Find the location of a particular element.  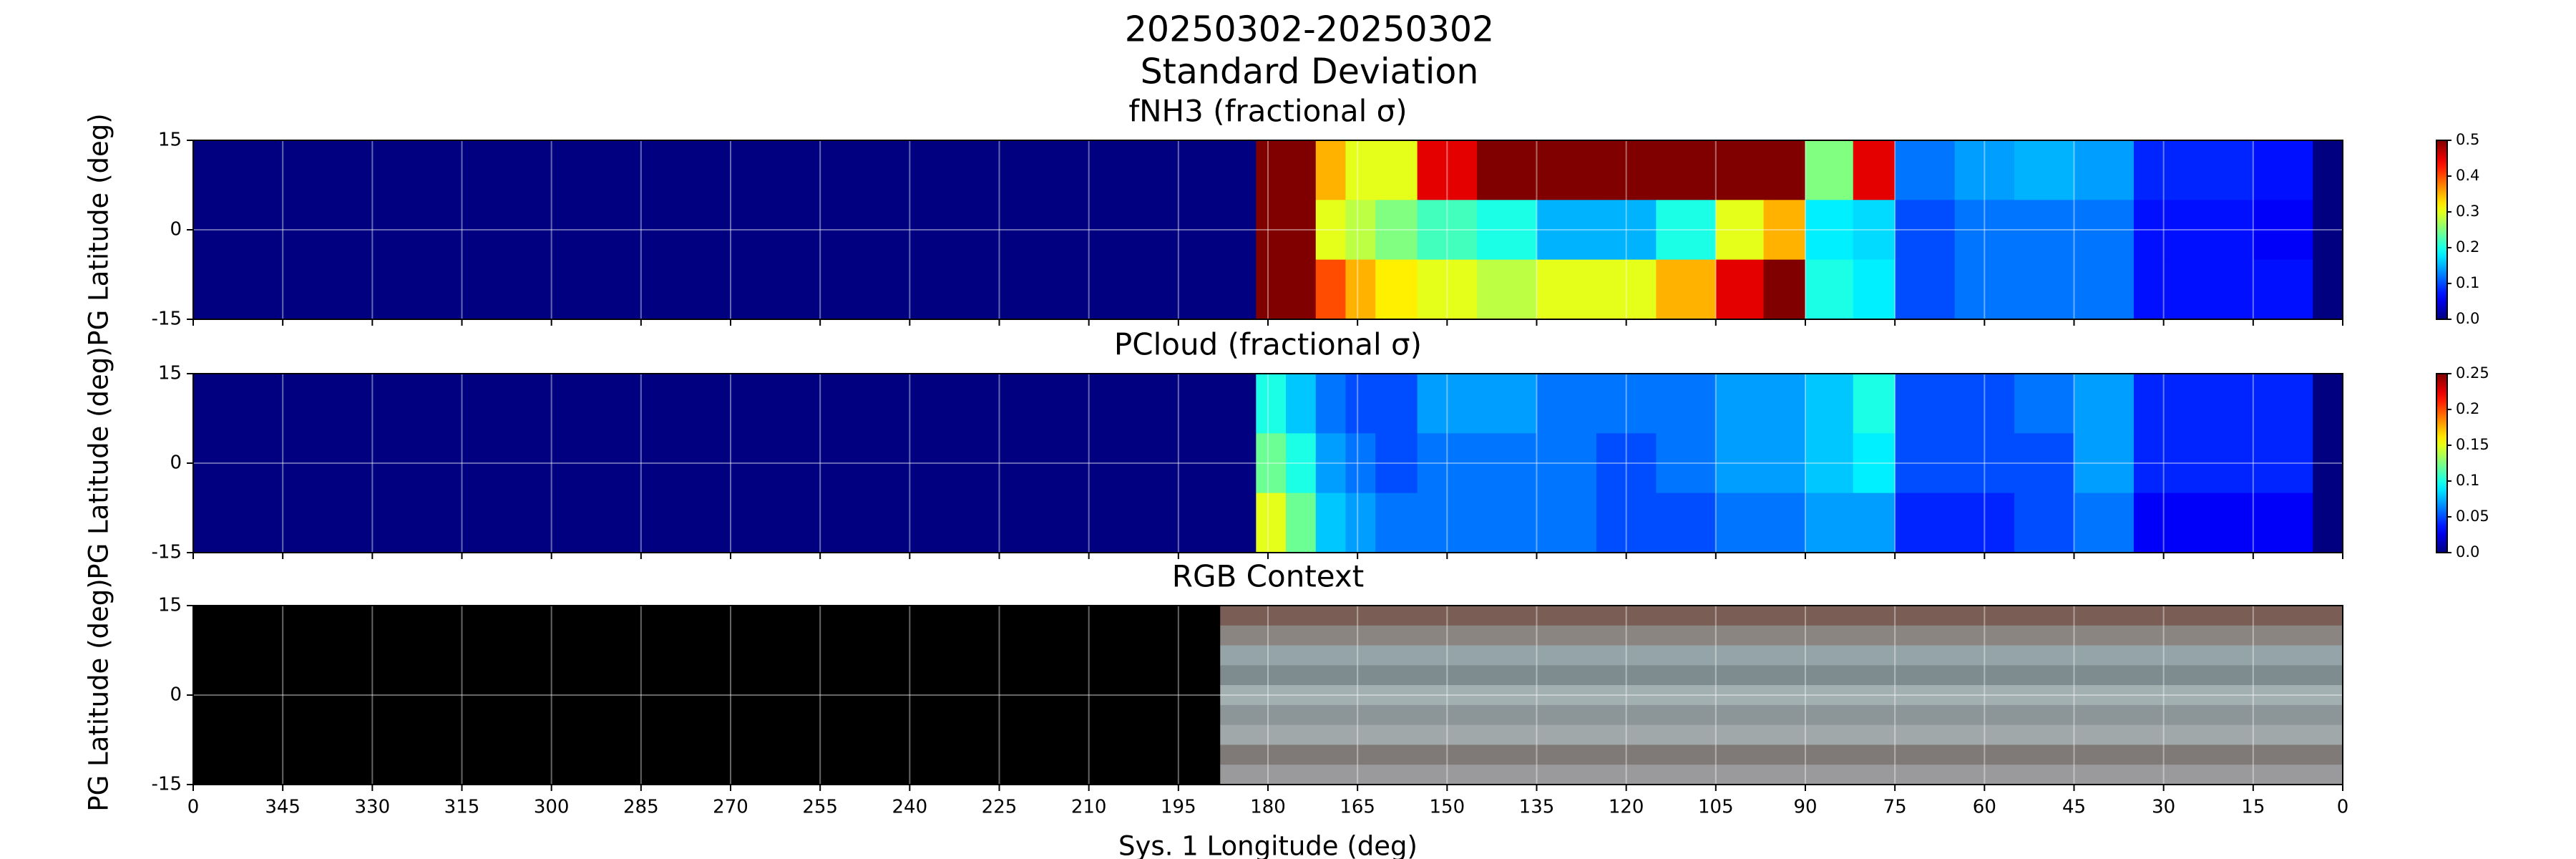

panel-title: RGB Context is located at coordinates (1268, 576).